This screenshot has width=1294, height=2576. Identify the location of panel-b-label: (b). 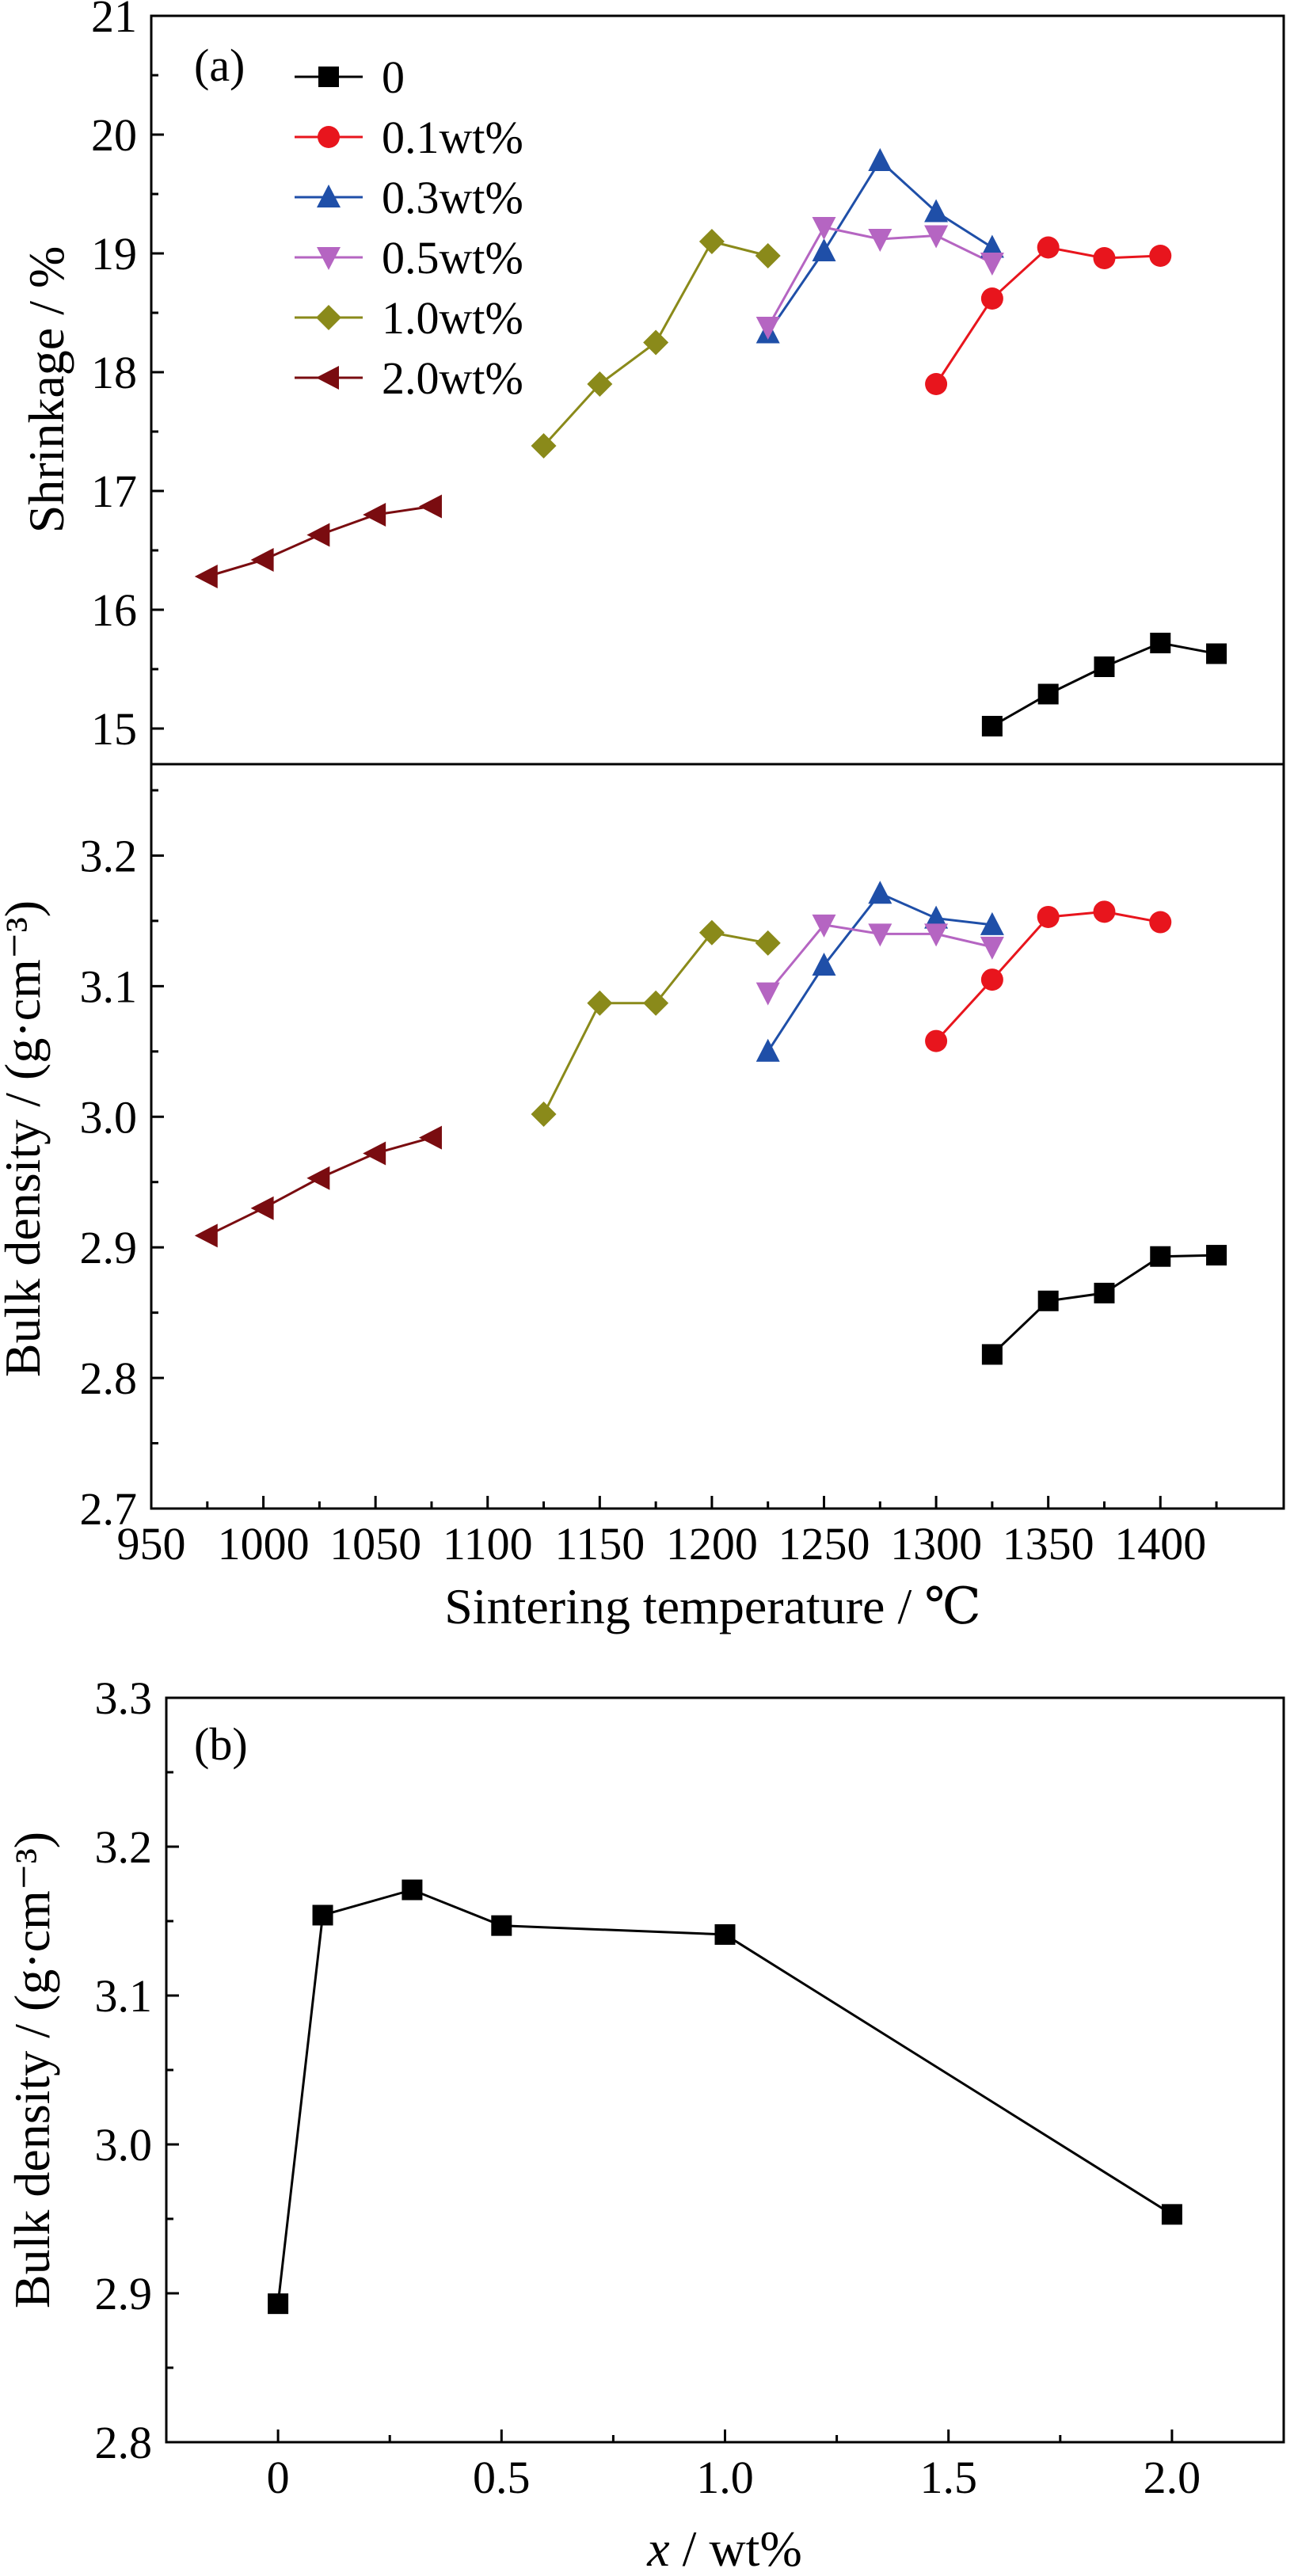
(221, 1744).